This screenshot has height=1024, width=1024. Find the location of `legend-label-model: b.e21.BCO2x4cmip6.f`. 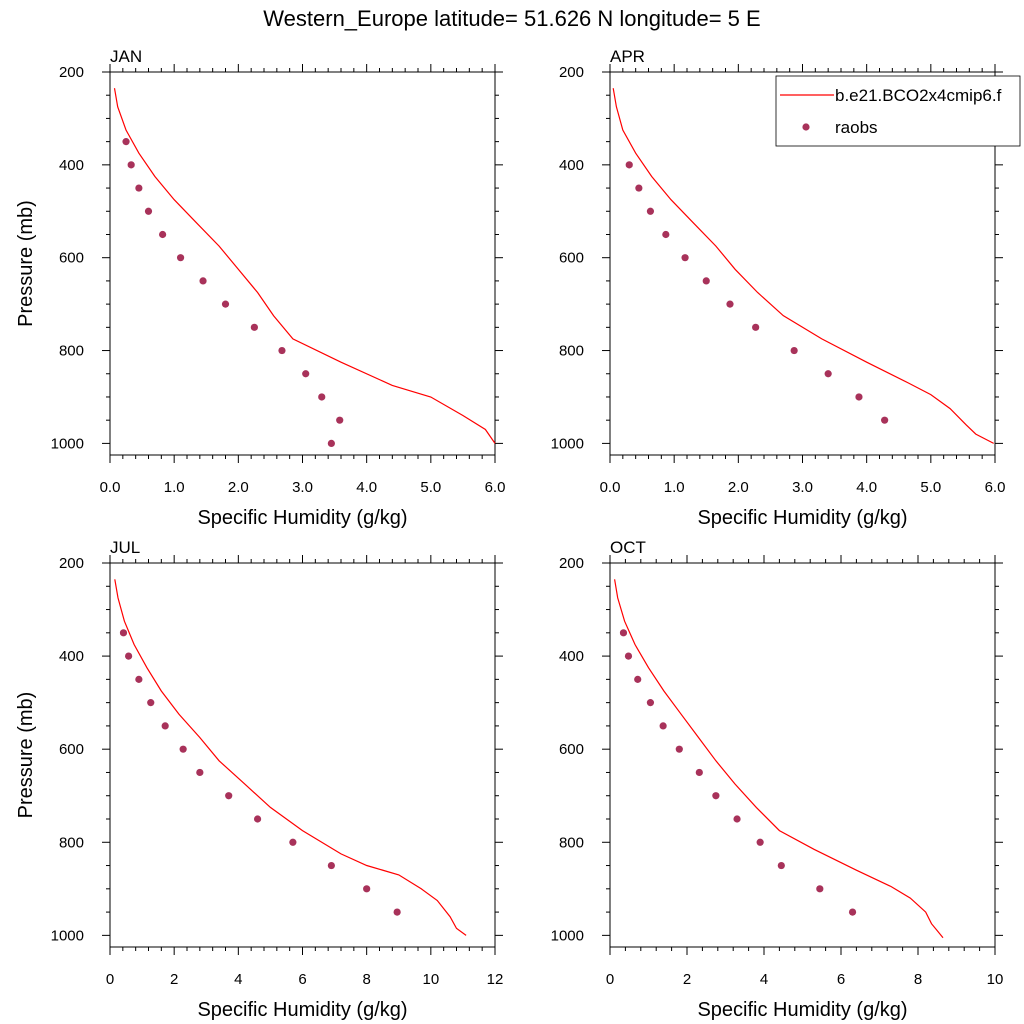

legend-label-model: b.e21.BCO2x4cmip6.f is located at coordinates (918, 95).